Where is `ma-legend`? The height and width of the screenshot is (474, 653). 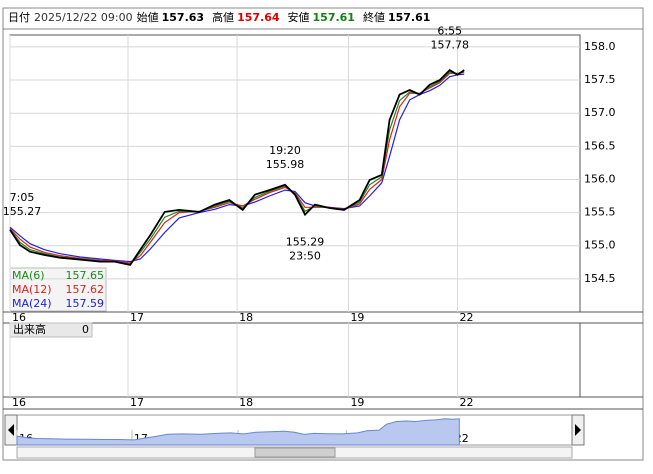 ma-legend is located at coordinates (58, 289).